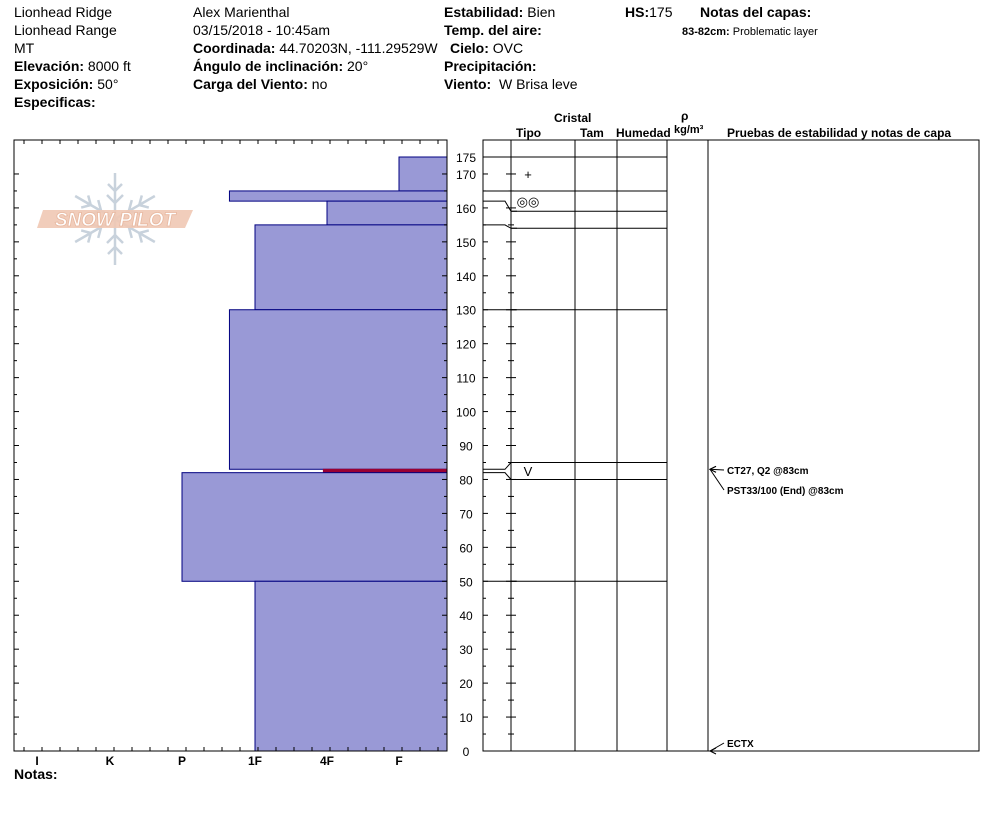 Image resolution: width=994 pixels, height=840 pixels. What do you see at coordinates (466, 616) in the screenshot?
I see `depth-tick-label: 40` at bounding box center [466, 616].